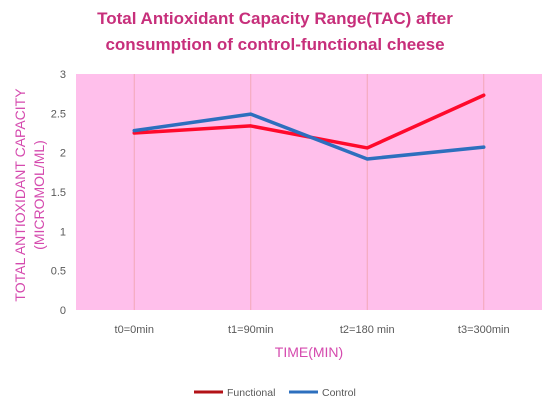  What do you see at coordinates (63, 75) in the screenshot?
I see `y-tick-label: 3` at bounding box center [63, 75].